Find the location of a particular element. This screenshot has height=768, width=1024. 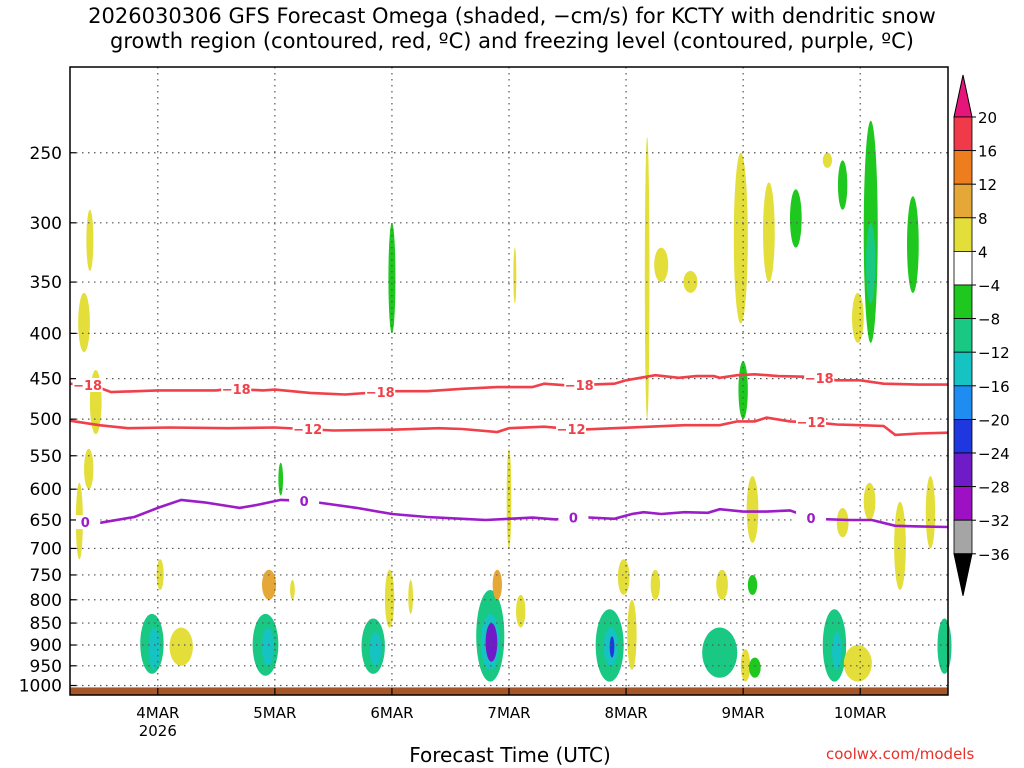

colorbar: 20 16 12 8 4 −4 −8 −12 −16 −20 −24 −28 −32 −36 is located at coordinates (981, 335).